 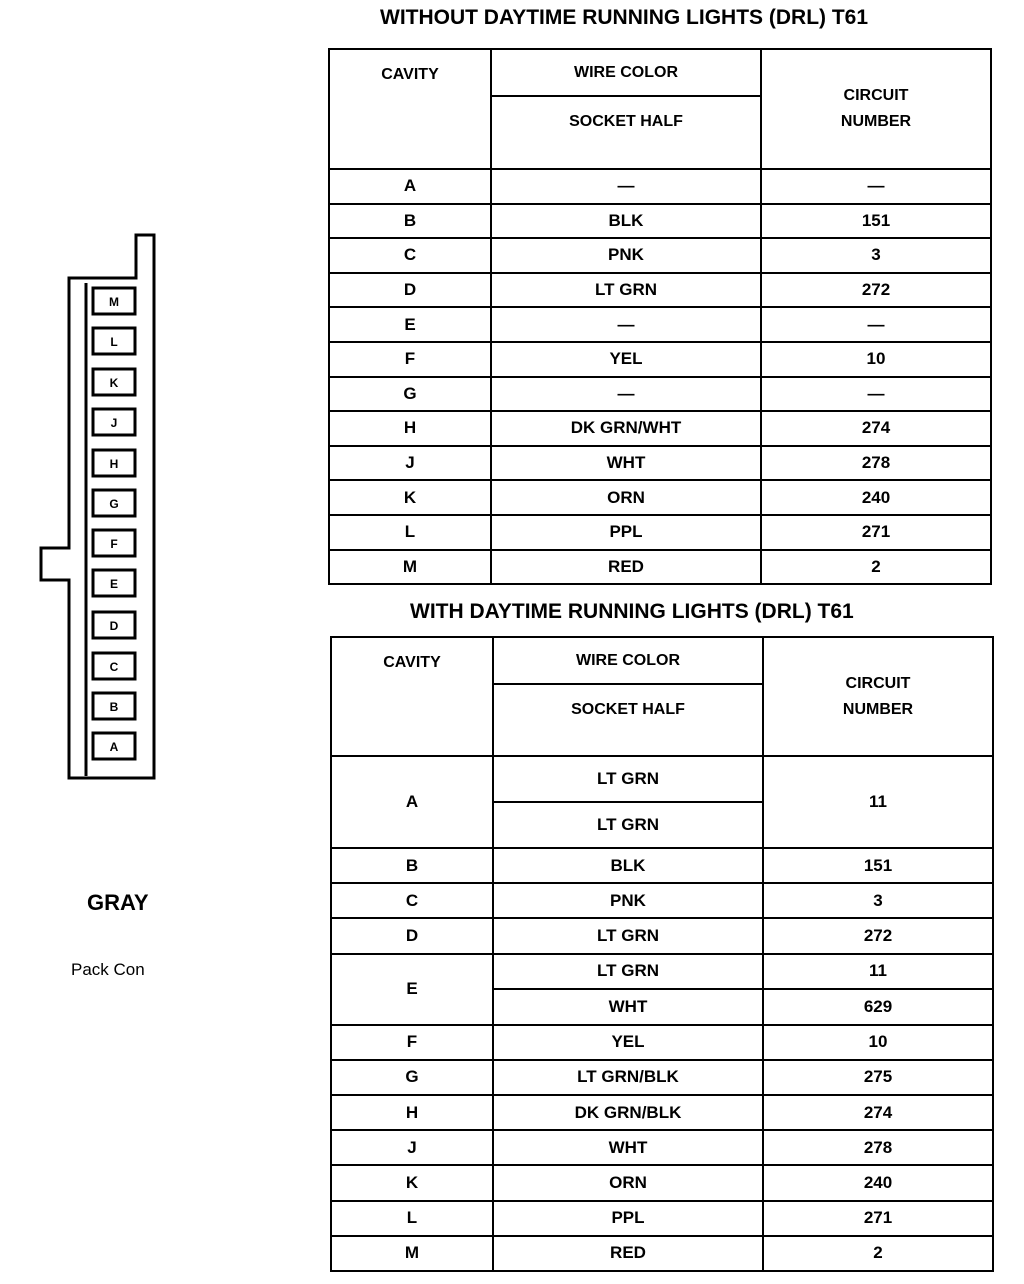 I want to click on table-row: G — —, so click(x=660, y=394).